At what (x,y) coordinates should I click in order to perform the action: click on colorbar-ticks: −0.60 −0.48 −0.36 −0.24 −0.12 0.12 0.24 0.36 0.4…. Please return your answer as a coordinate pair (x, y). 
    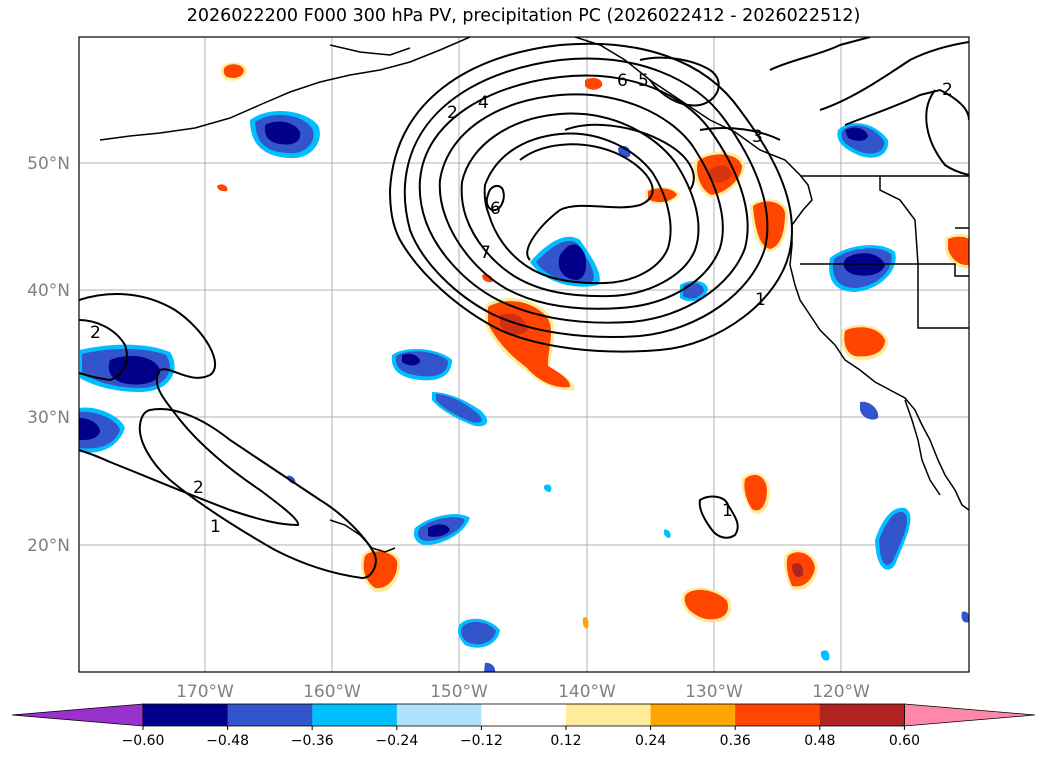
    Looking at the image, I should click on (521, 737).